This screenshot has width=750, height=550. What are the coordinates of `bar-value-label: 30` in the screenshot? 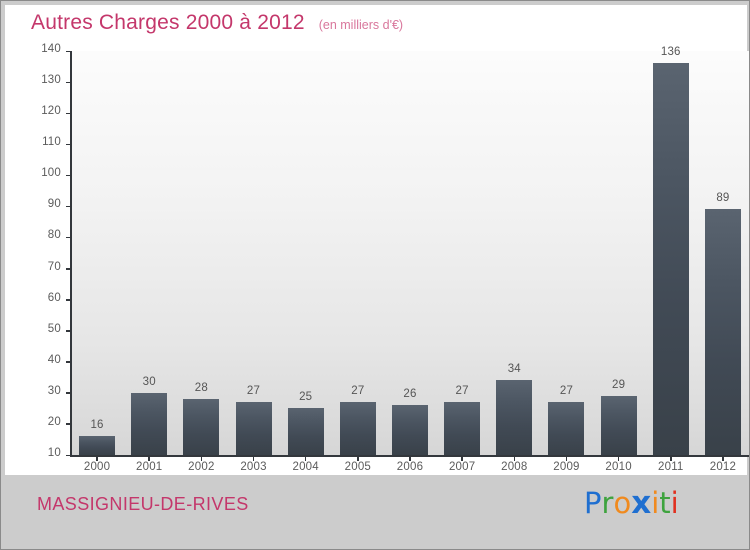 It's located at (149, 381).